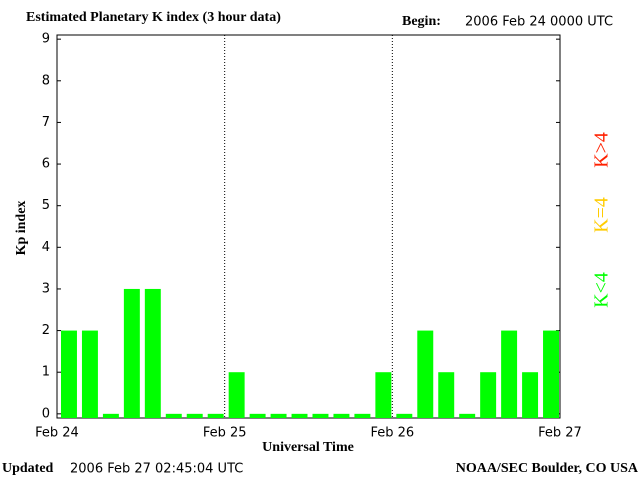  I want to click on x-tick-label: Feb 24, so click(57, 433).